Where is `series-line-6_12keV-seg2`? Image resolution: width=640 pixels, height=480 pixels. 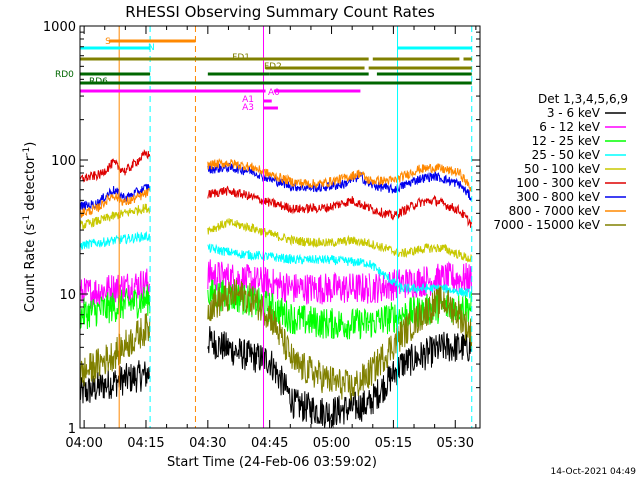
series-line-6_12keV-seg2 is located at coordinates (420, 281).